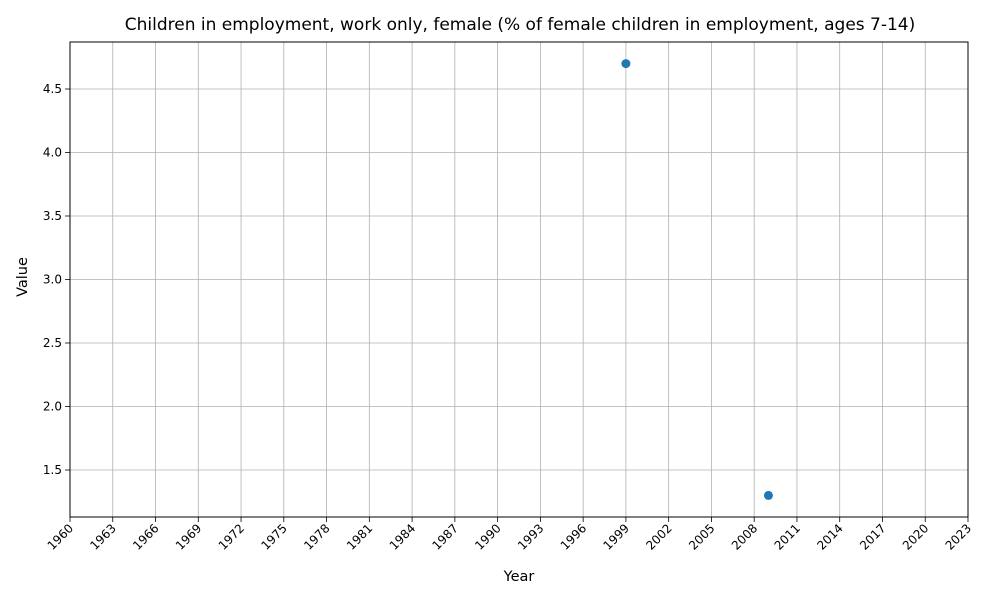  Describe the element at coordinates (52, 216) in the screenshot. I see `y-tick-label: 3.5` at that location.